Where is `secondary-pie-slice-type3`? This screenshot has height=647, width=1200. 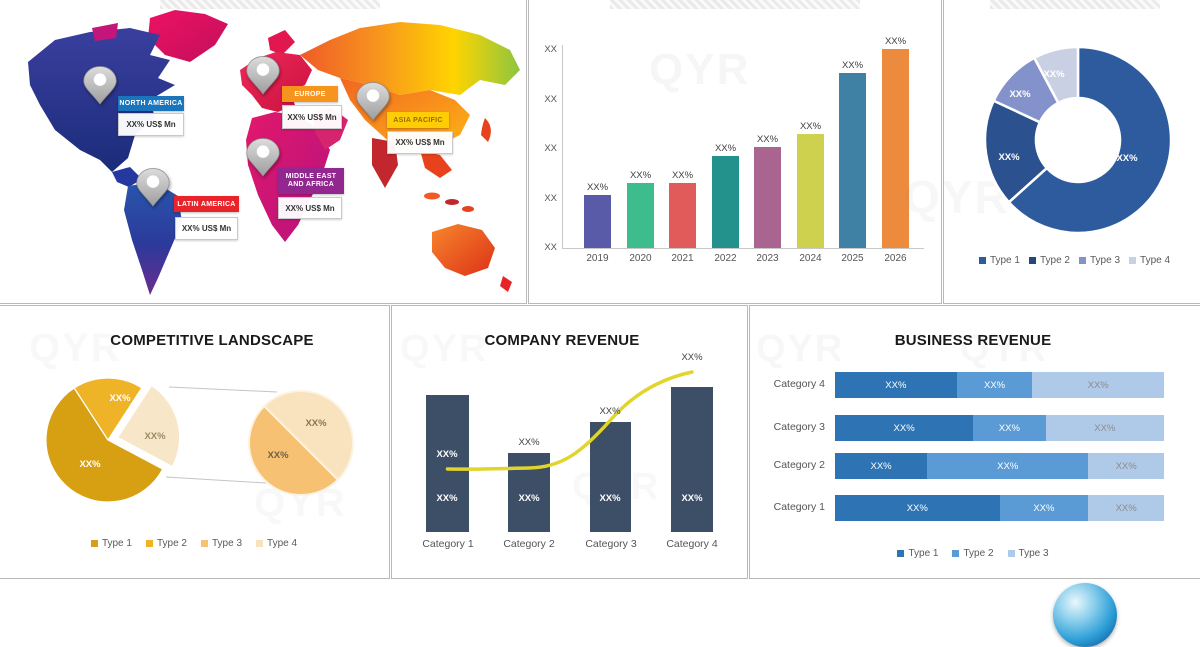
secondary-pie-slice-type3 is located at coordinates (293, 451).